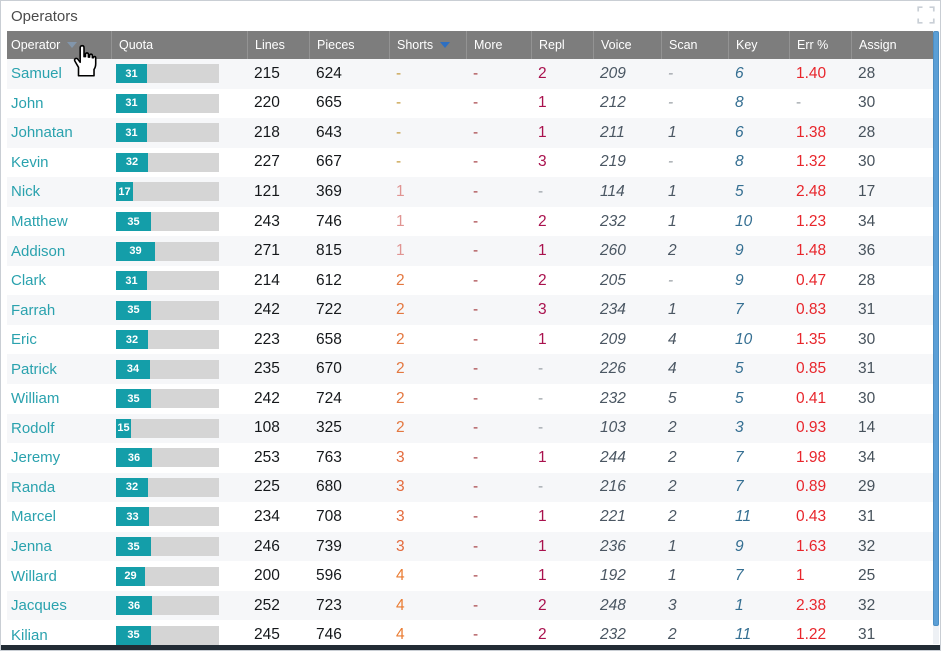  Describe the element at coordinates (471, 251) in the screenshot. I see `table-row: Addison 39 271 815 1 - 1 260 2 9 1.48 36` at that location.